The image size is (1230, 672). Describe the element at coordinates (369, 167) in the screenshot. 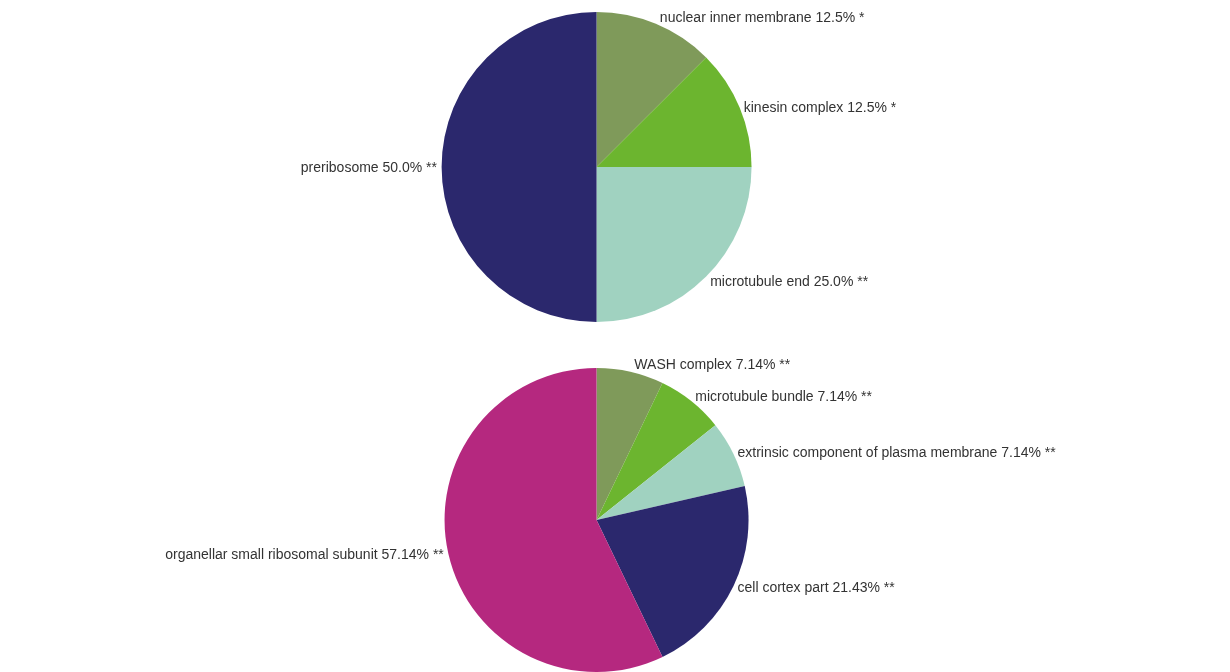

I see `slice-label: preribosome 50.0% **` at that location.